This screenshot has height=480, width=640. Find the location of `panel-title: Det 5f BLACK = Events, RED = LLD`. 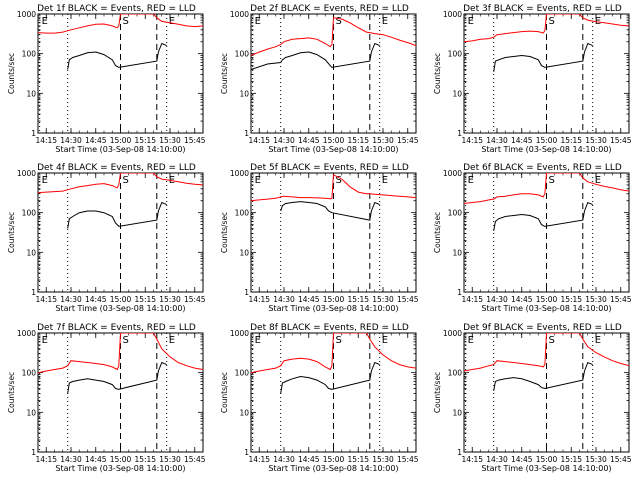

panel-title: Det 5f BLACK = Events, RED = LLD is located at coordinates (329, 168).